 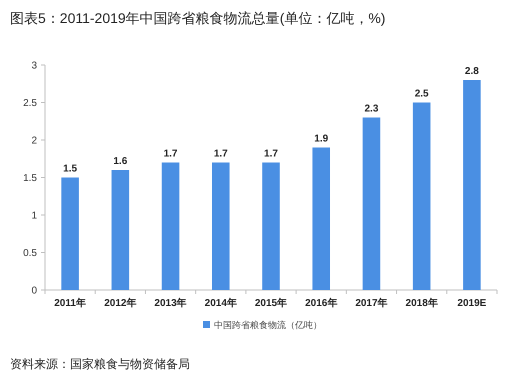 I want to click on y-tick-label: 3, so click(x=34, y=66).